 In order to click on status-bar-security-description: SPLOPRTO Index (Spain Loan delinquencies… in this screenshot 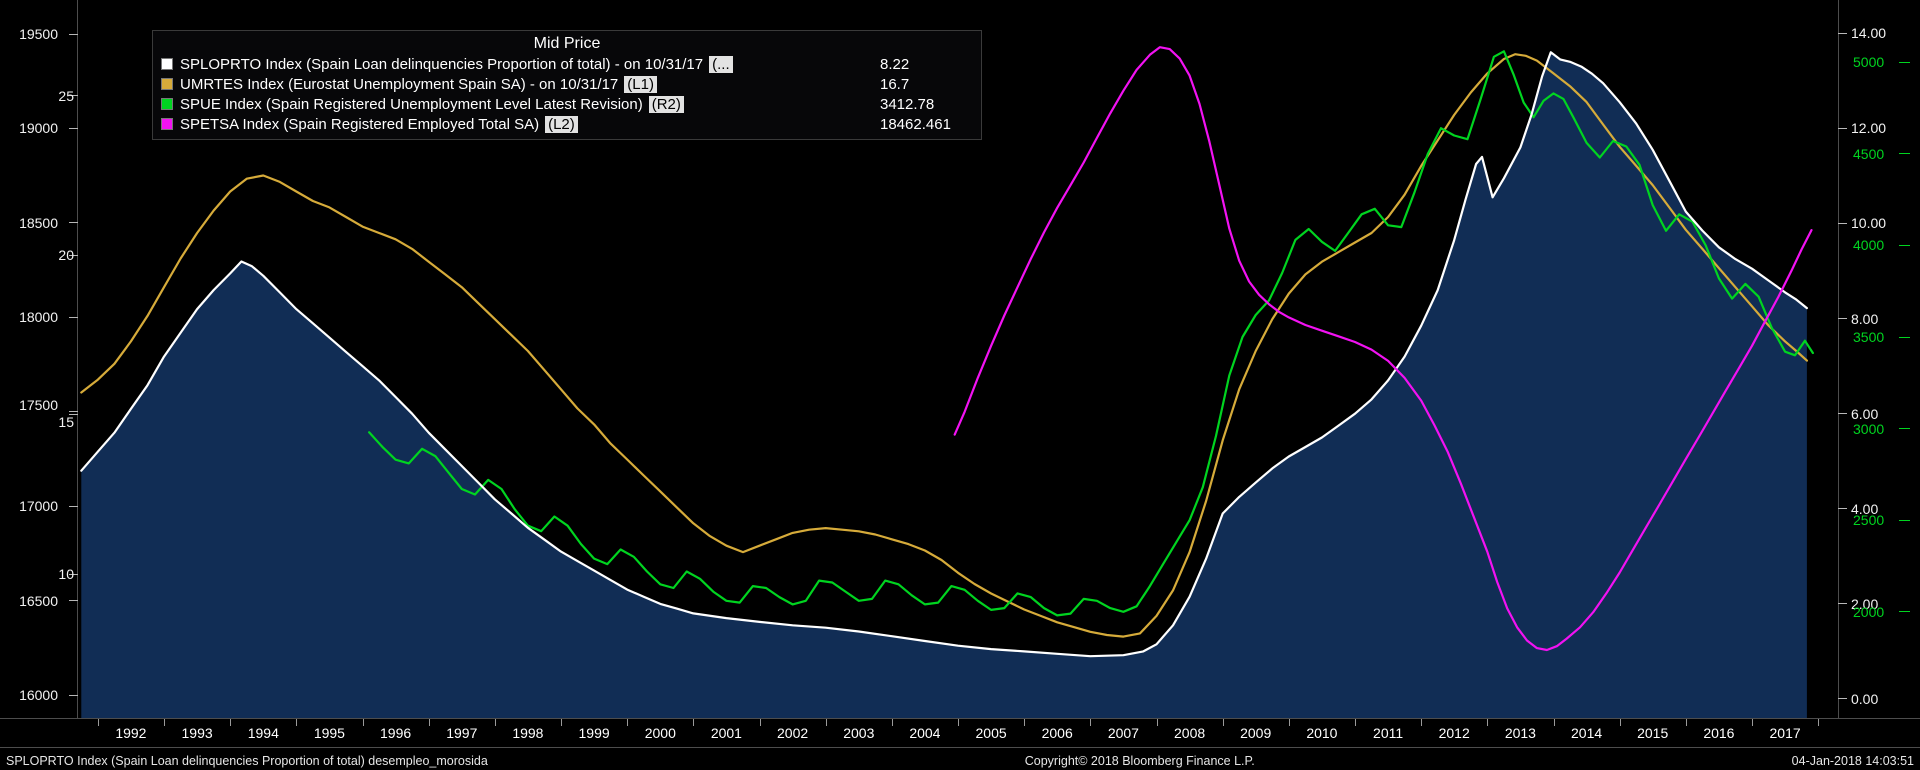, I will do `click(247, 760)`.